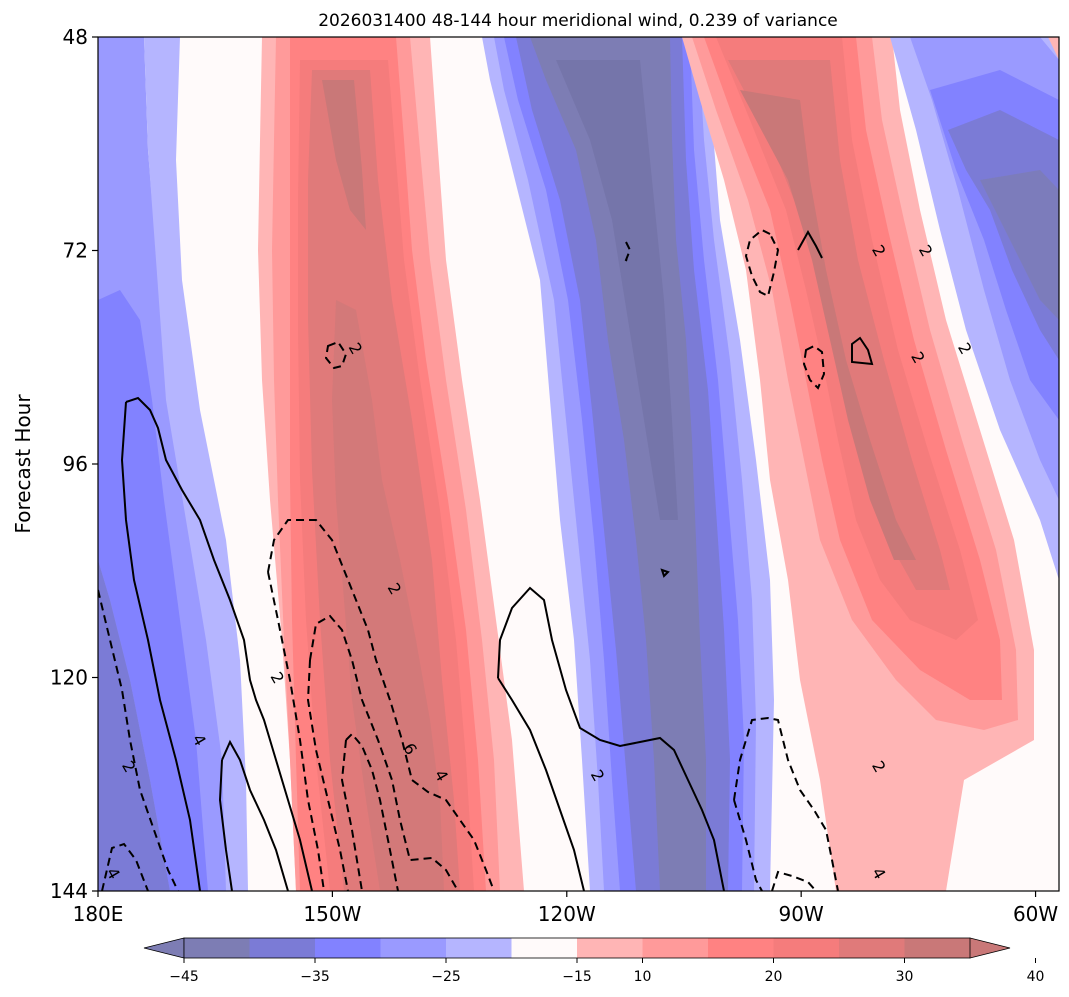 This screenshot has width=1069, height=997. I want to click on y-axis: 48 72 96 120 144, so click(74, 464).